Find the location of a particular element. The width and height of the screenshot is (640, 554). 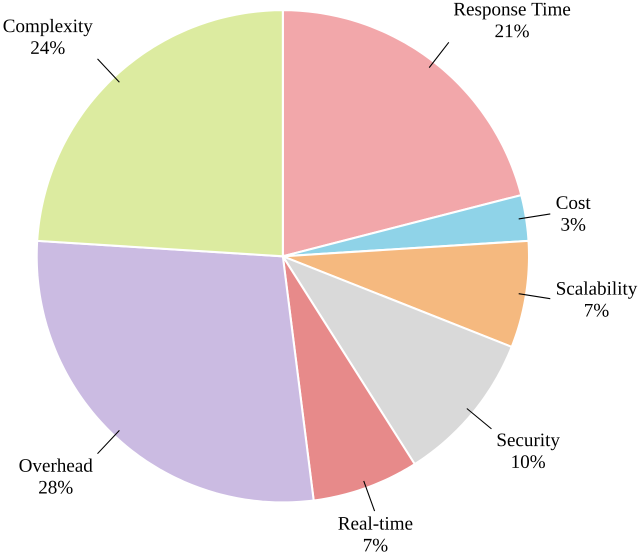

slice-label: Scalability is located at coordinates (597, 290).